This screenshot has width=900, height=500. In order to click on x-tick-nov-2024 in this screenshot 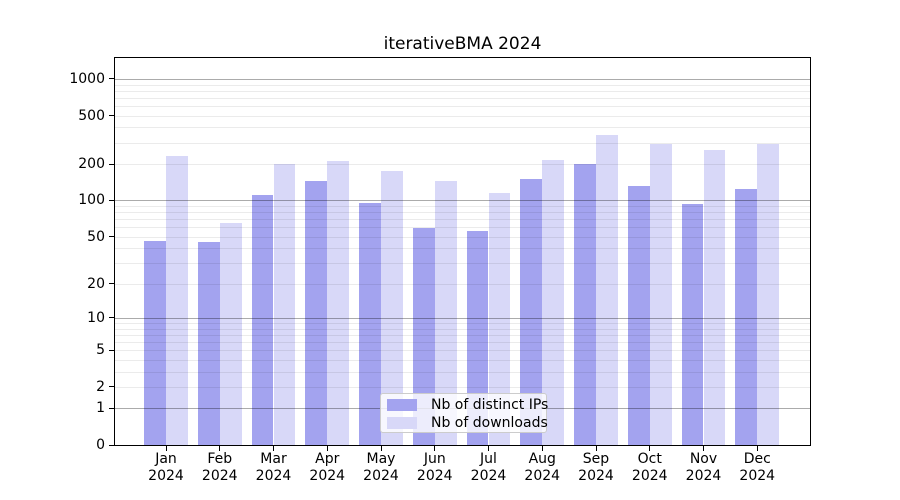, I will do `click(703, 448)`.